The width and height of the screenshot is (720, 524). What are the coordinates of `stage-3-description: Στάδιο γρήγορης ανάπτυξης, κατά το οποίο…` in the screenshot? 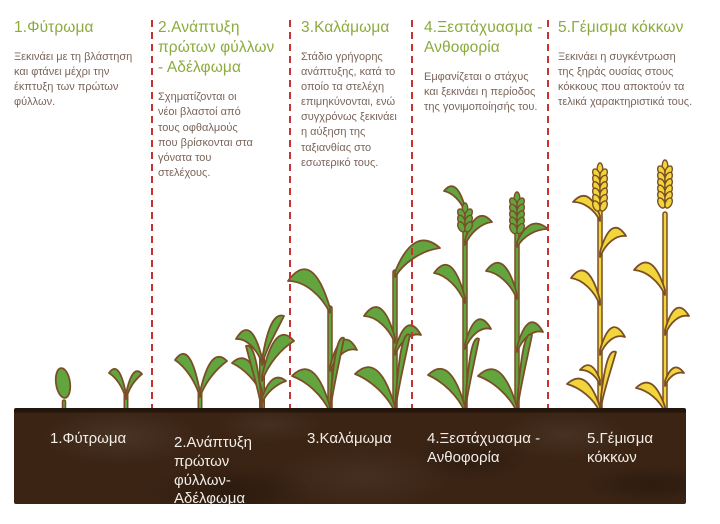 It's located at (349, 110).